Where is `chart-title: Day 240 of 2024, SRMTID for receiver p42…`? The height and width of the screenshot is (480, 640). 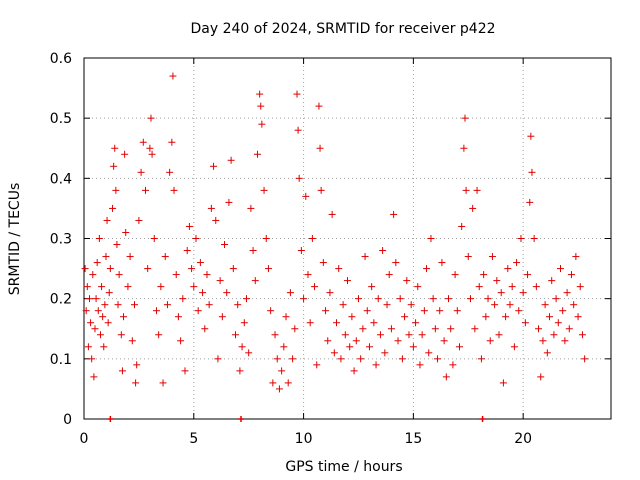 chart-title: Day 240 of 2024, SRMTID for receiver p42… is located at coordinates (342, 29).